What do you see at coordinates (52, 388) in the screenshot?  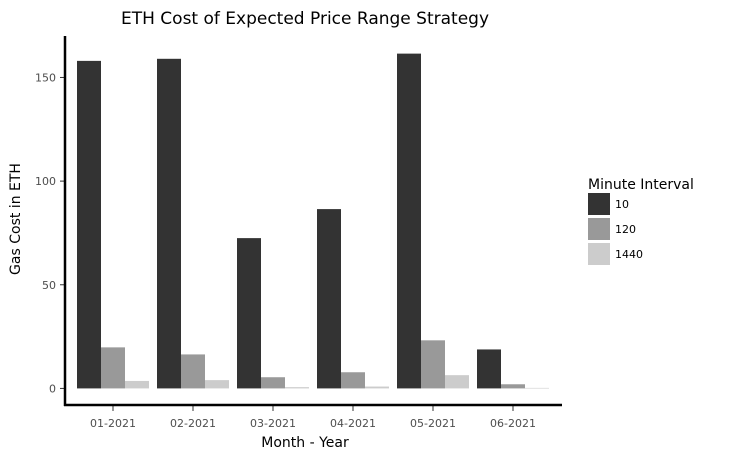 I see `y-tick-label: 0` at bounding box center [52, 388].